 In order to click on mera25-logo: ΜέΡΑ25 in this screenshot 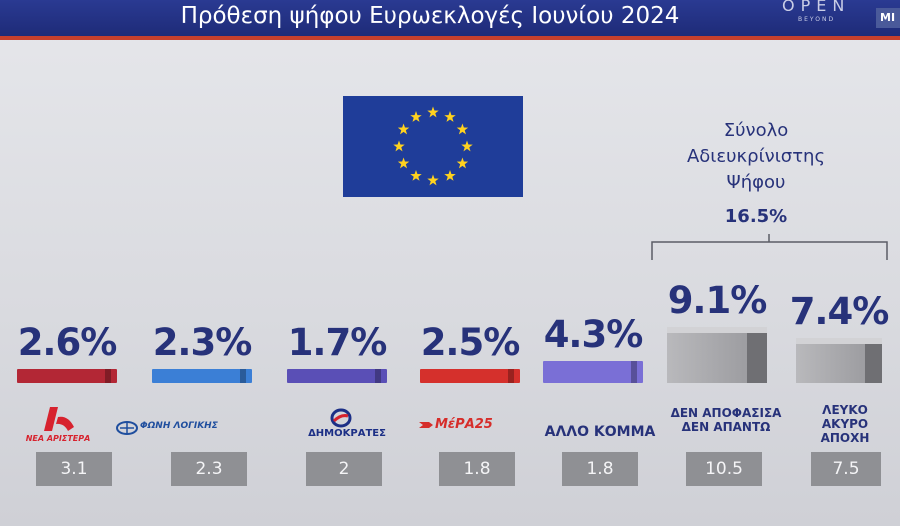, I will do `click(470, 425)`.